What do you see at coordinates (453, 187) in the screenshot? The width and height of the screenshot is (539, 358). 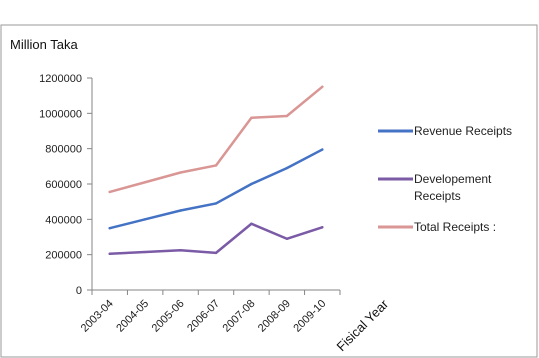 I see `legend-label: Developement Receipts` at bounding box center [453, 187].